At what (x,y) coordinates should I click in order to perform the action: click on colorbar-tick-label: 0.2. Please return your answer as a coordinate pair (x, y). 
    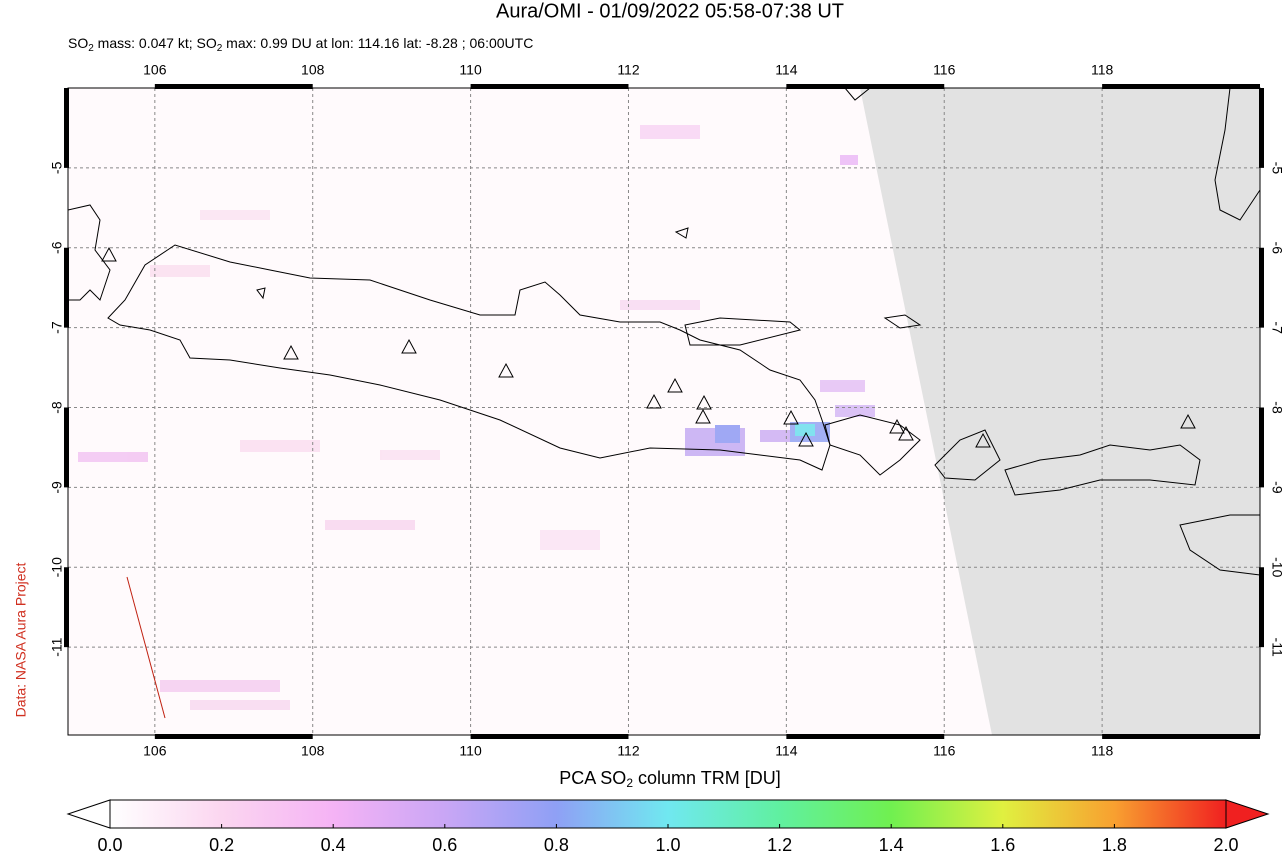
    Looking at the image, I should click on (221, 845).